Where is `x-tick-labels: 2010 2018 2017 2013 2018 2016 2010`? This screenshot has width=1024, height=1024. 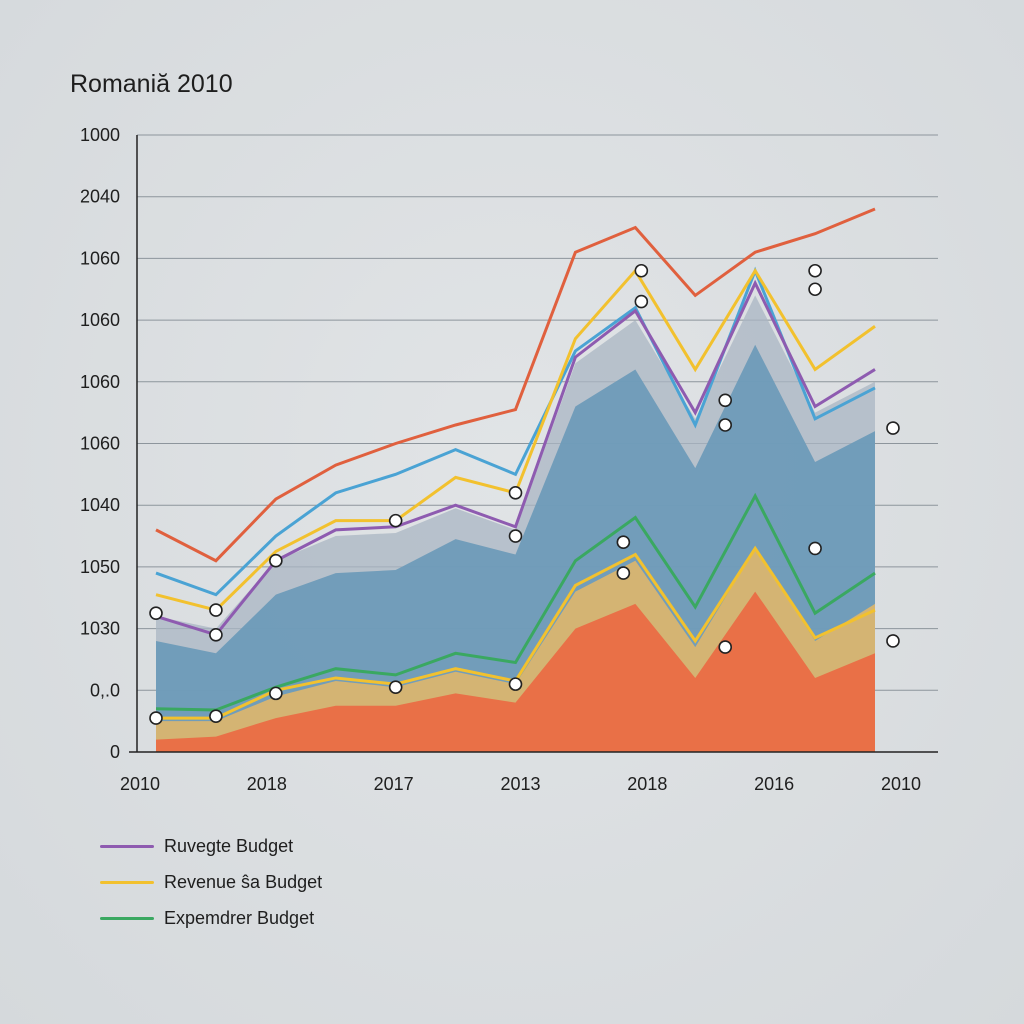 x-tick-labels: 2010 2018 2017 2013 2018 2016 2010 is located at coordinates (520, 784).